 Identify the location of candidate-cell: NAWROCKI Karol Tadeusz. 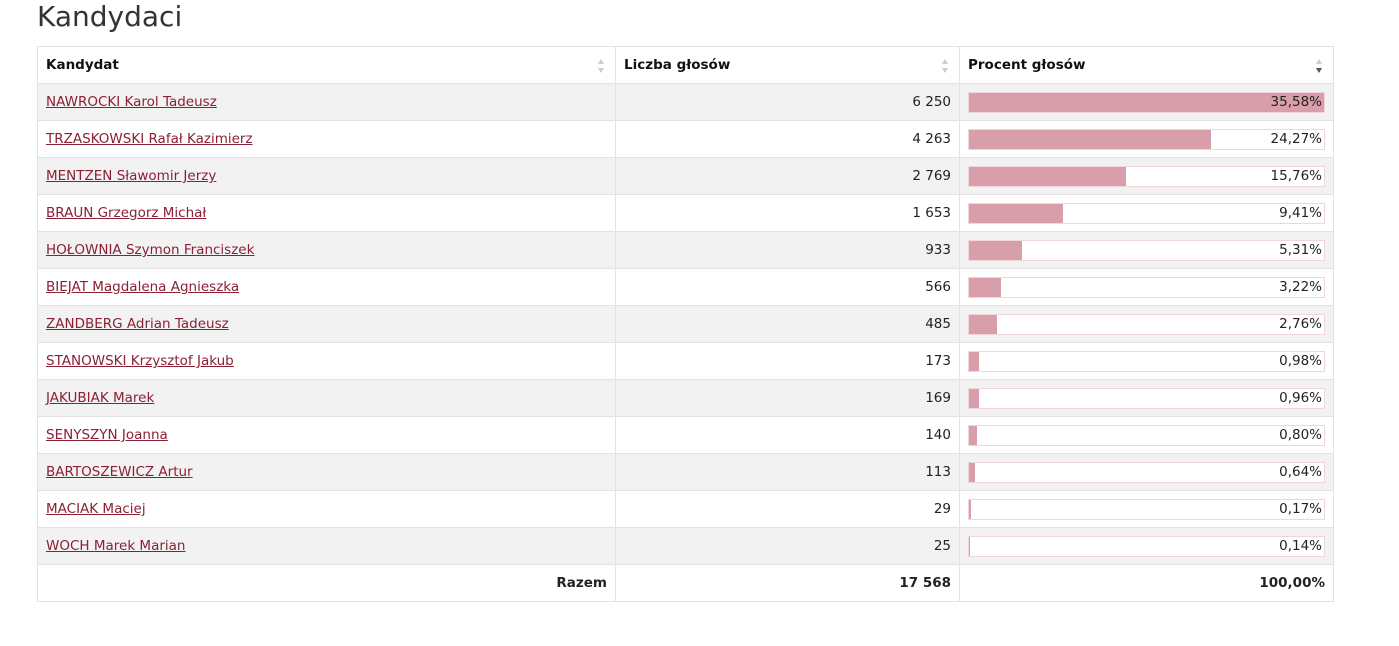
(326, 102).